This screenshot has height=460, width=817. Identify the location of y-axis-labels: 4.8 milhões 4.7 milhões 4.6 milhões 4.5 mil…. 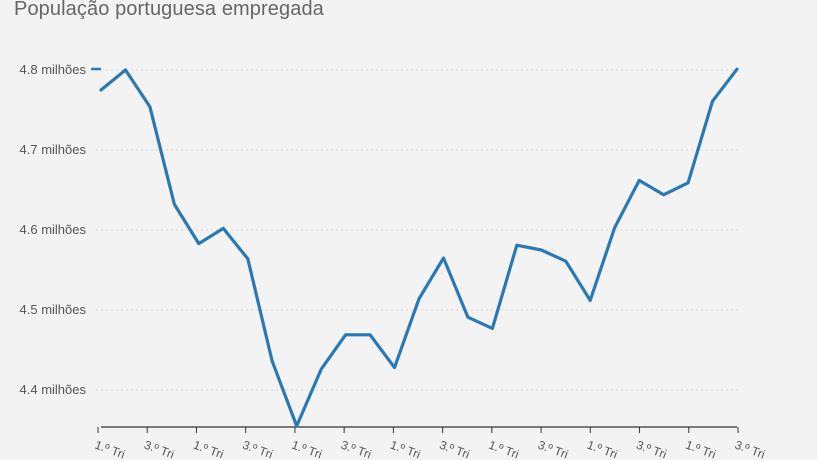
(60, 229).